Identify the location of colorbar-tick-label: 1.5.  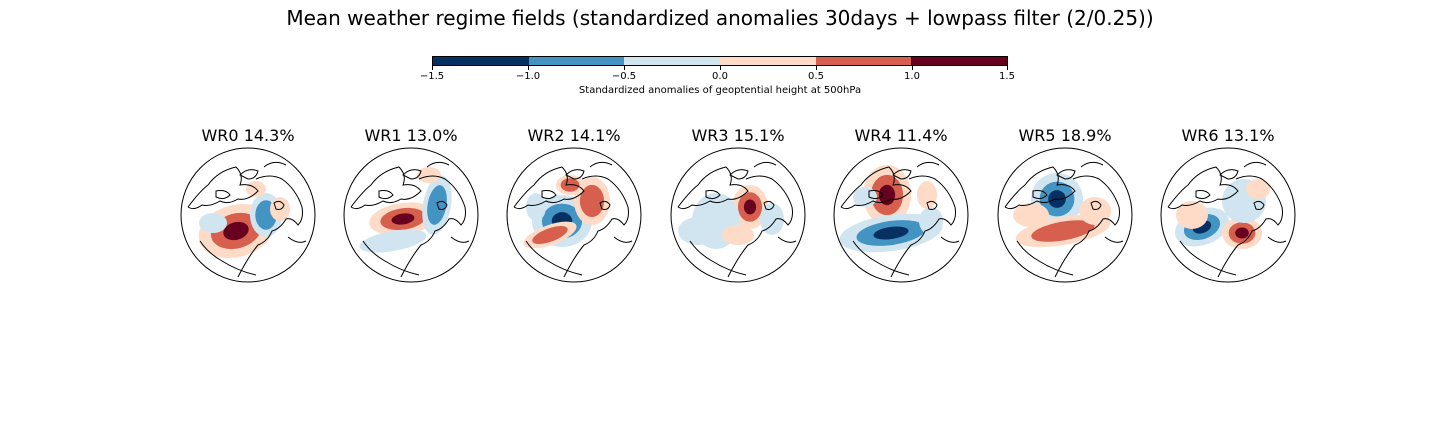
(1007, 76).